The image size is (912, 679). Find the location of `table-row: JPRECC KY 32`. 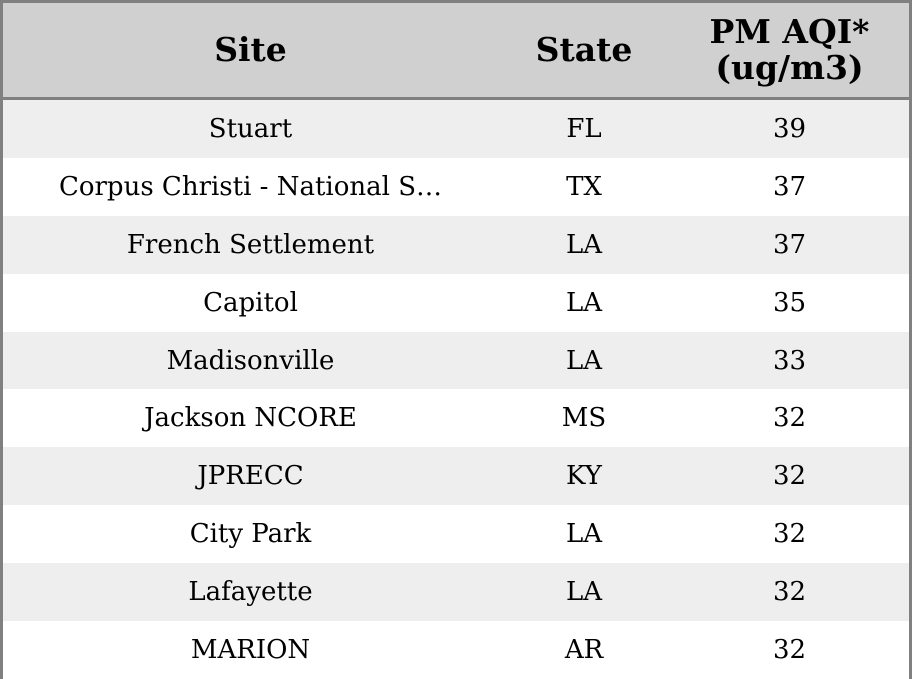

table-row: JPRECC KY 32 is located at coordinates (456, 476).